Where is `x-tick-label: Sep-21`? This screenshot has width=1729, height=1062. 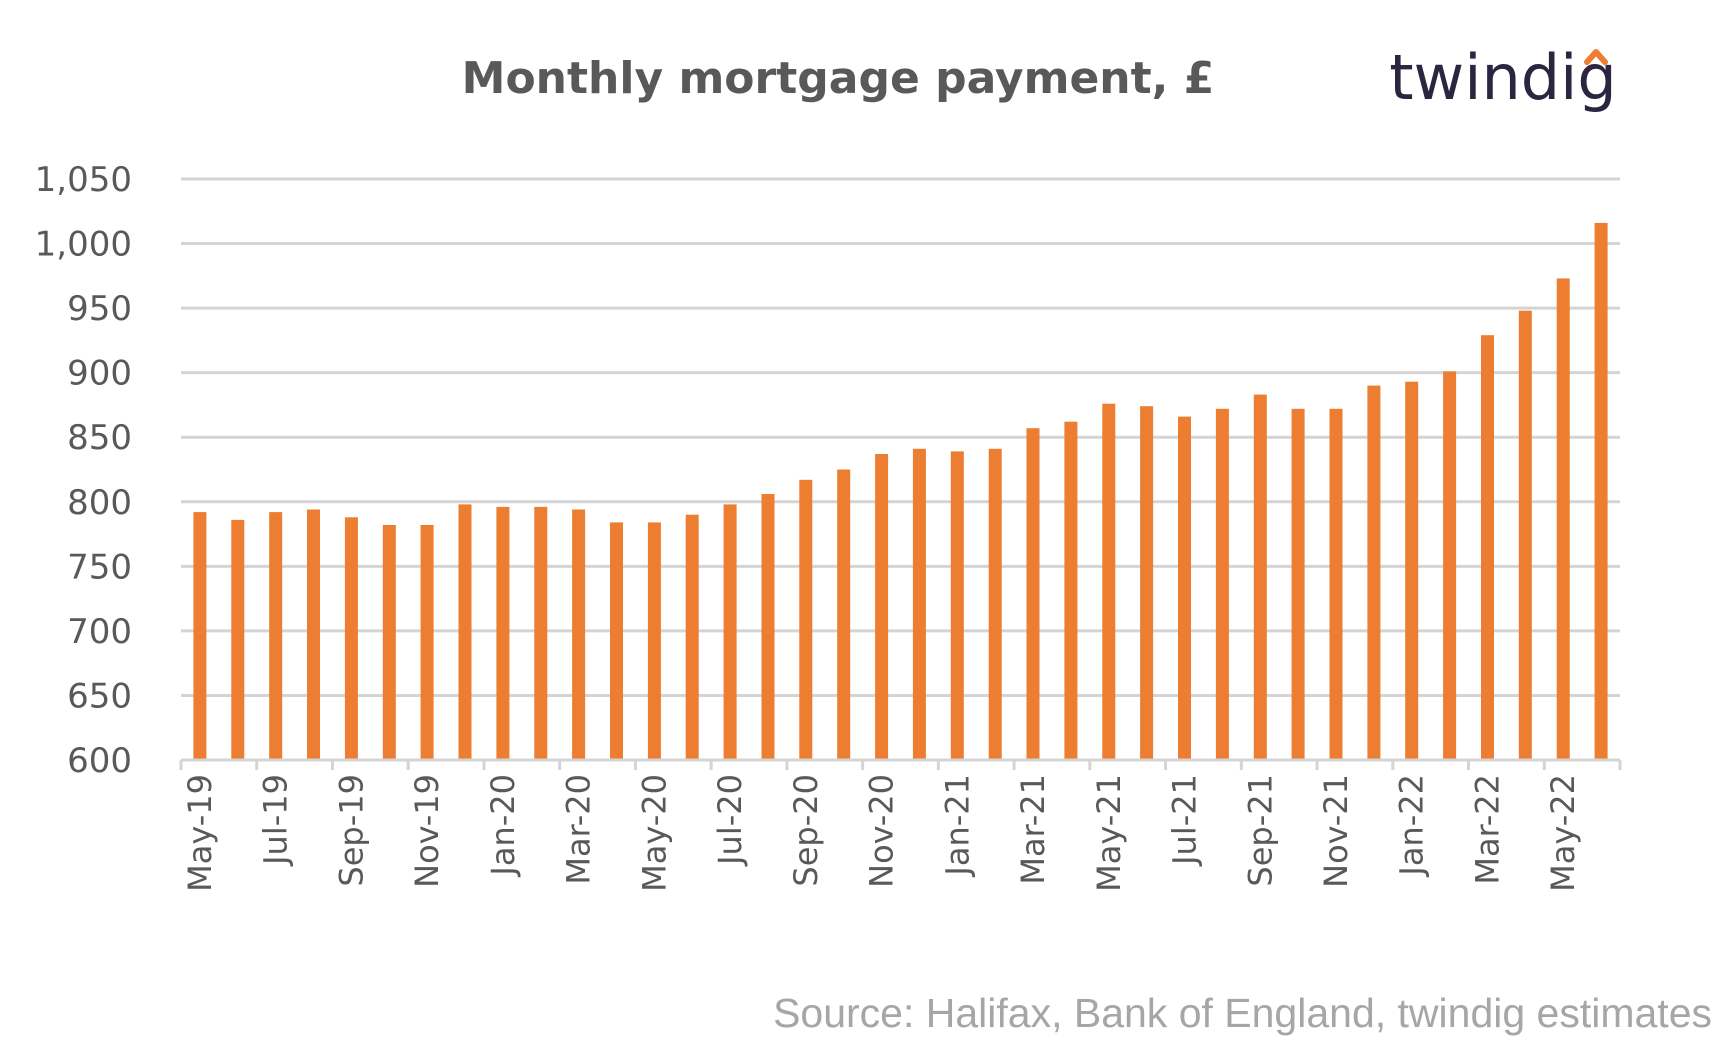 x-tick-label: Sep-21 is located at coordinates (1260, 830).